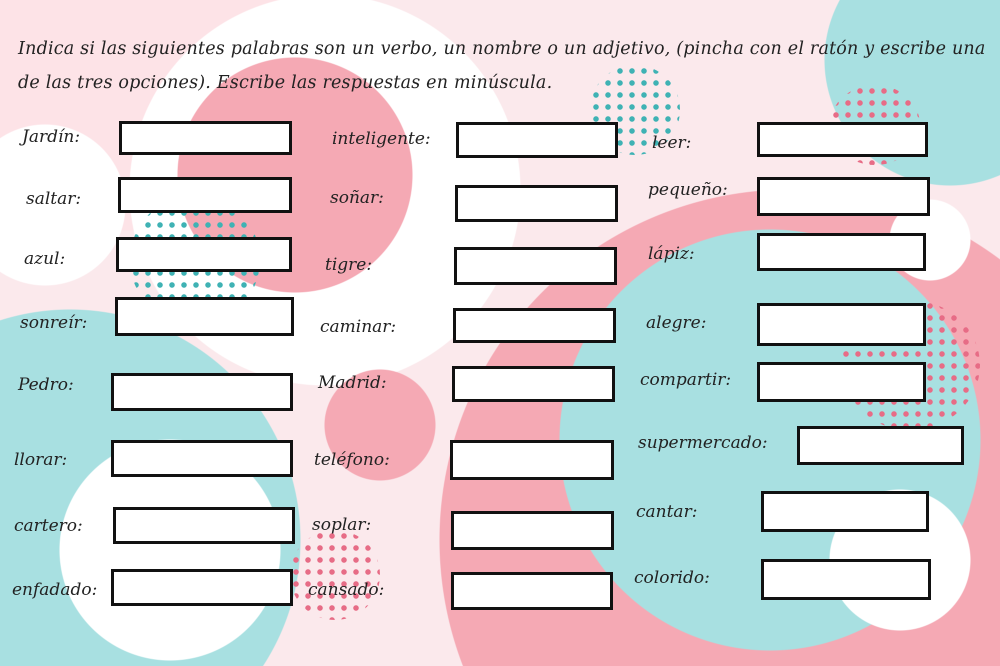 Image resolution: width=1000 pixels, height=666 pixels. Describe the element at coordinates (358, 327) in the screenshot. I see `word-label: caminar:` at that location.